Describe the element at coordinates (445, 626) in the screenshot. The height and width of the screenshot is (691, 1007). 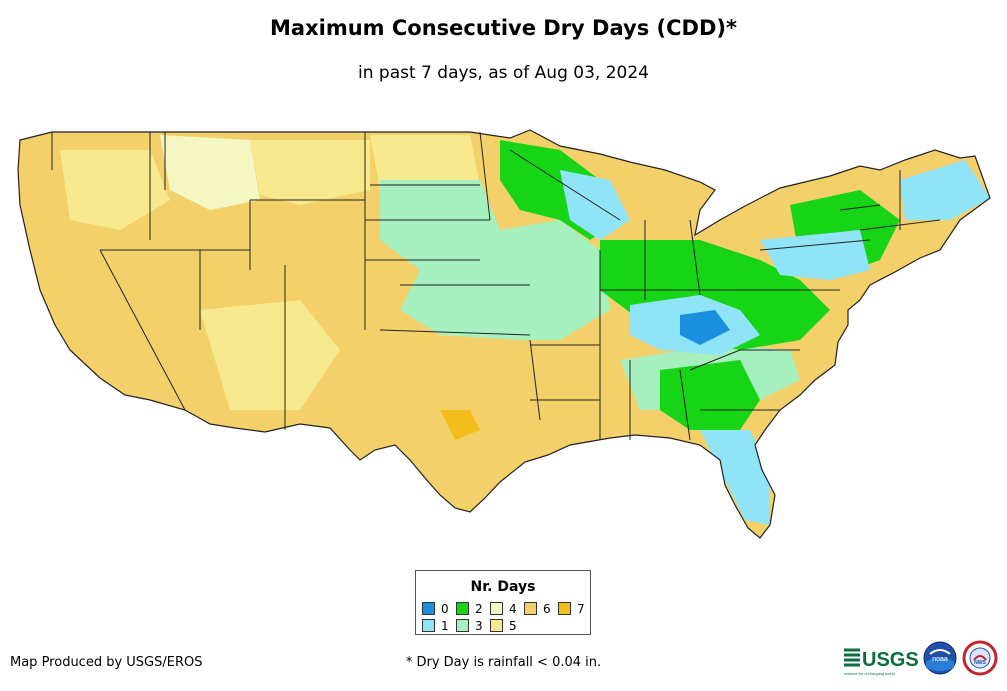
I see `legend-label-1: 1` at that location.